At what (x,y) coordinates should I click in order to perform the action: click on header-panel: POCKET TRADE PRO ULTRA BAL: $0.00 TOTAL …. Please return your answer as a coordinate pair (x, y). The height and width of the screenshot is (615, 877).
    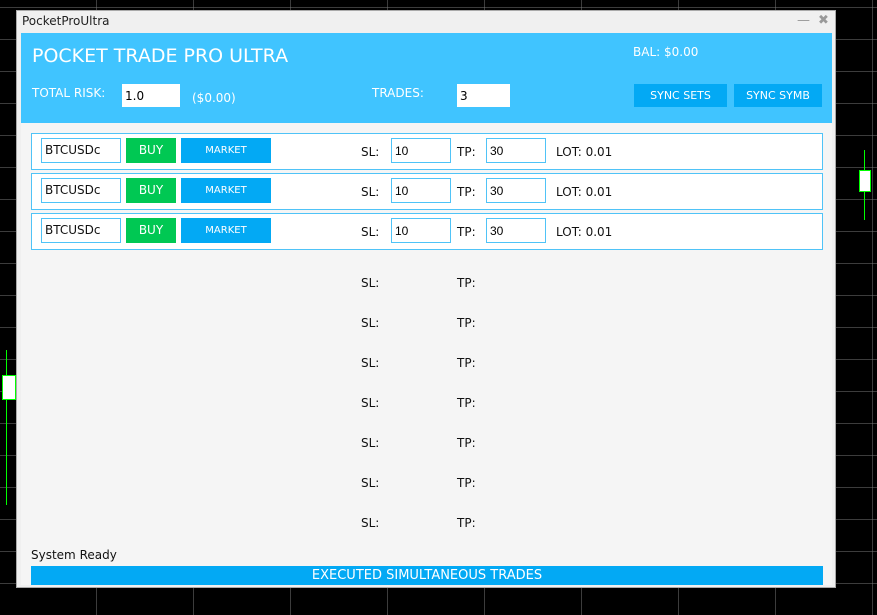
    Looking at the image, I should click on (426, 78).